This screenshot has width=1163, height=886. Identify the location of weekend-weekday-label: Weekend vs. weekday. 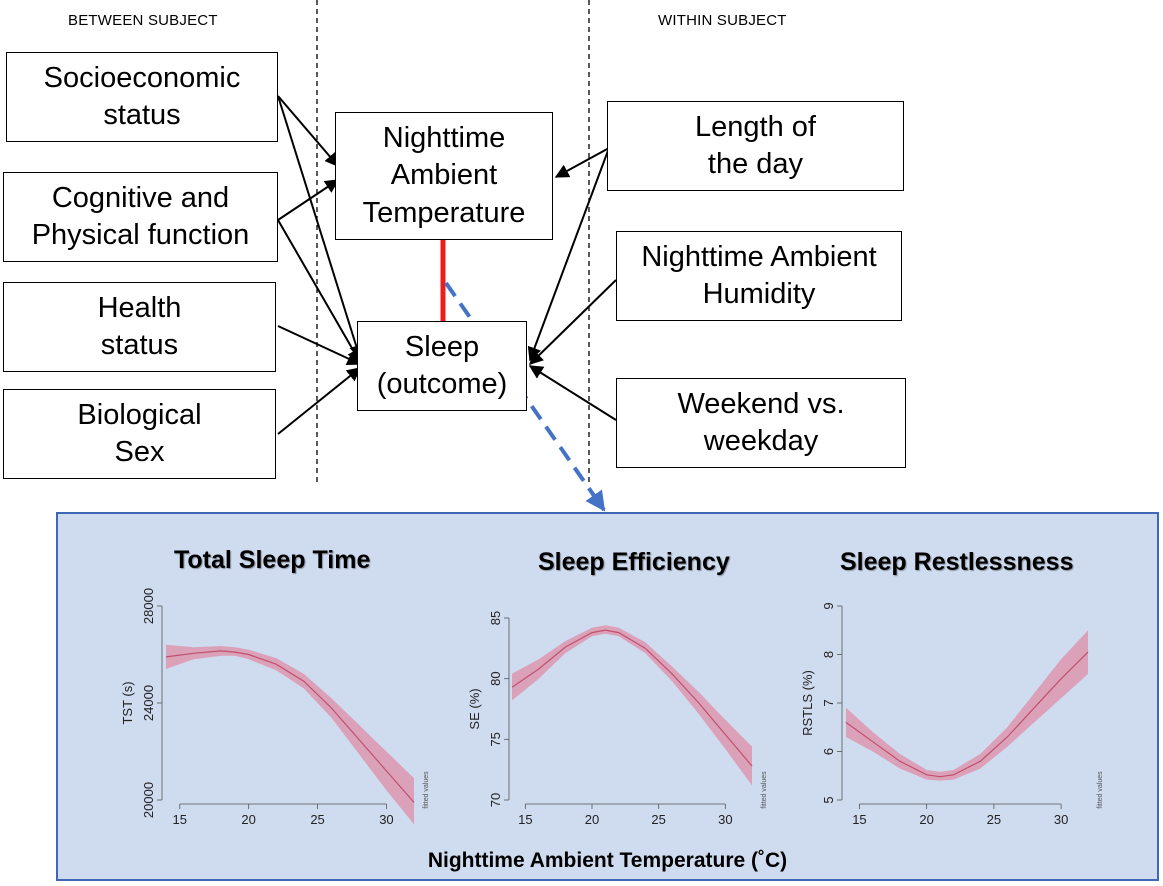
(761, 422).